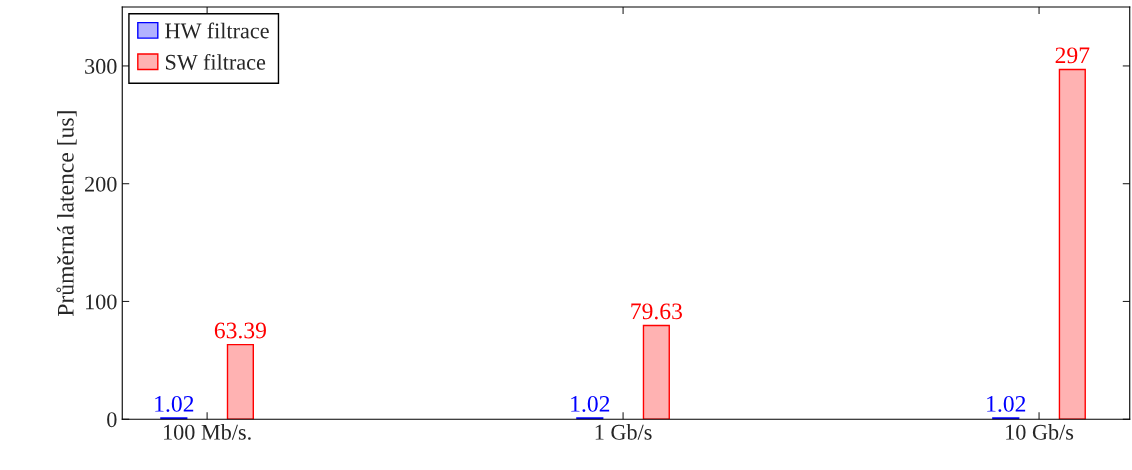  Describe the element at coordinates (623, 432) in the screenshot. I see `x-tick-label: 1 Gb/s` at that location.